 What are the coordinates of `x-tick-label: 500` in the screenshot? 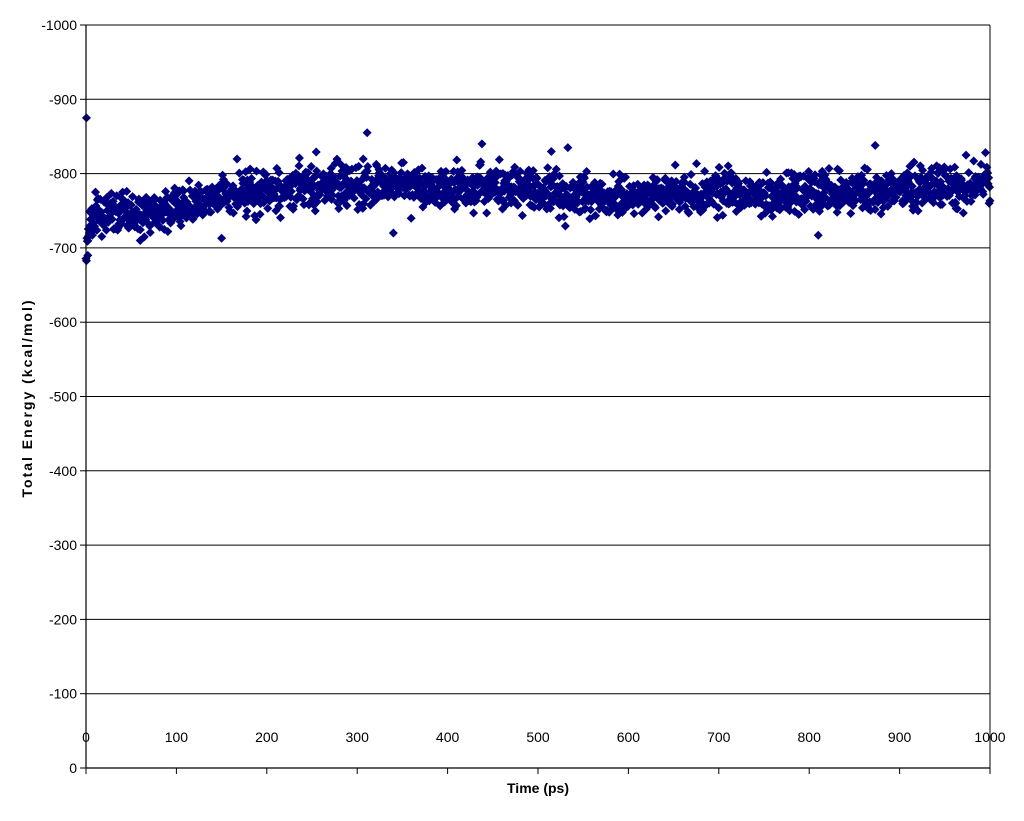 It's located at (538, 737).